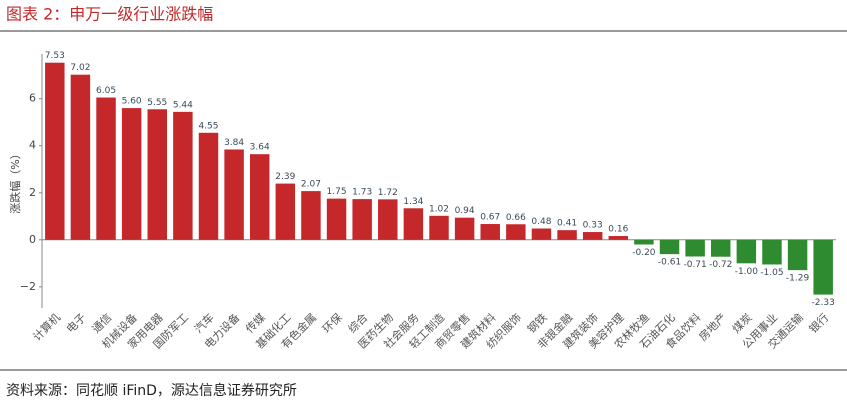 Image resolution: width=847 pixels, height=411 pixels. I want to click on value-label: -0.20, so click(644, 253).